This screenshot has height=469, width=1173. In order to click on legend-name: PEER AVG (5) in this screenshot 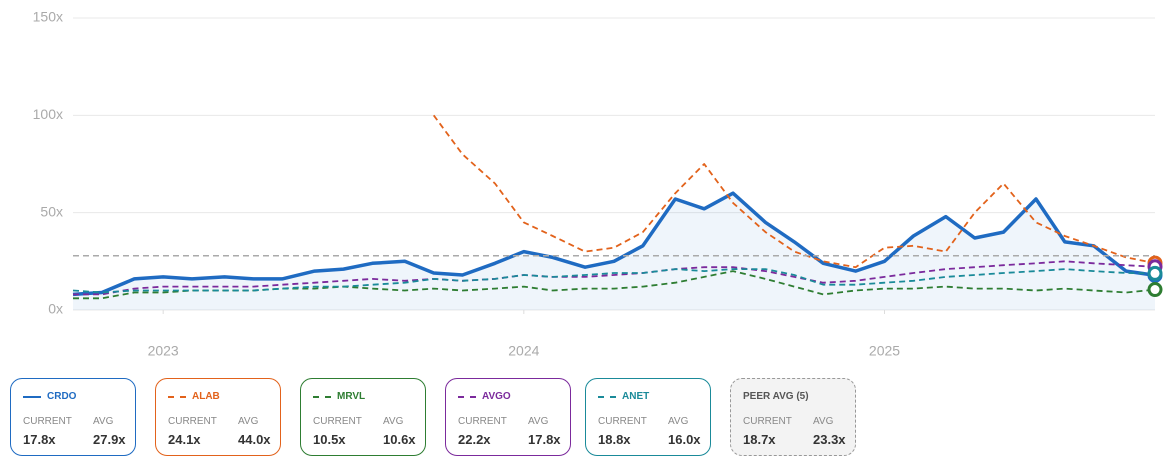, I will do `click(776, 396)`.